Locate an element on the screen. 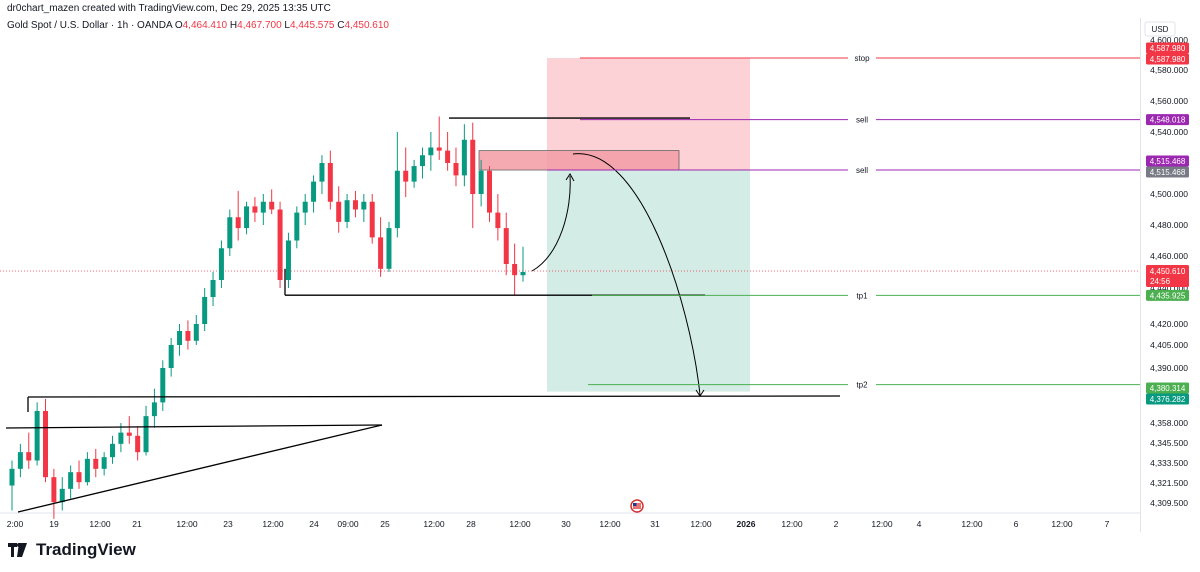 This screenshot has width=1200, height=572. flag-canton is located at coordinates (635, 504).